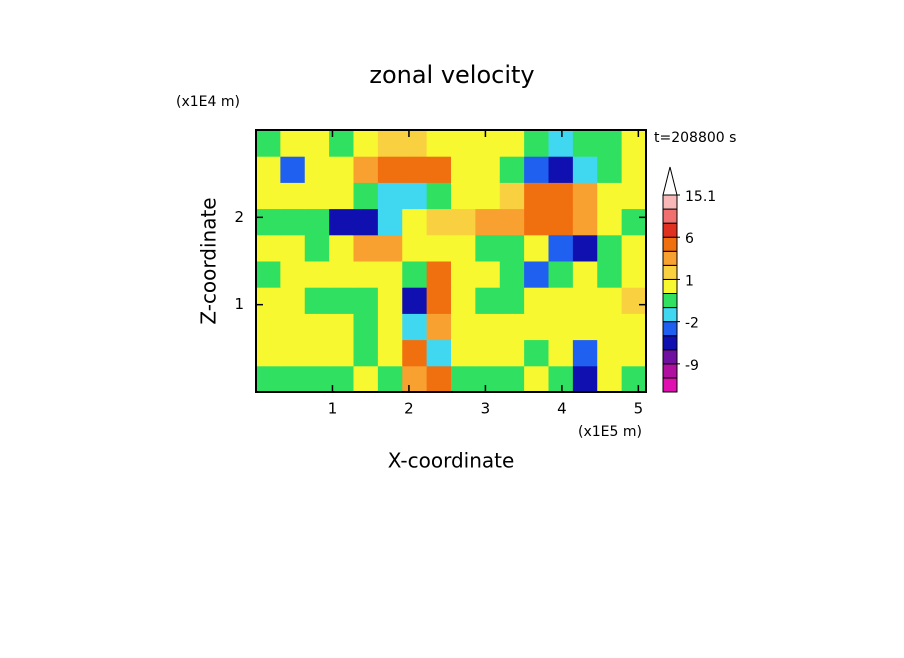 The image size is (904, 658). What do you see at coordinates (670, 181) in the screenshot?
I see `colorbar-triangle` at bounding box center [670, 181].